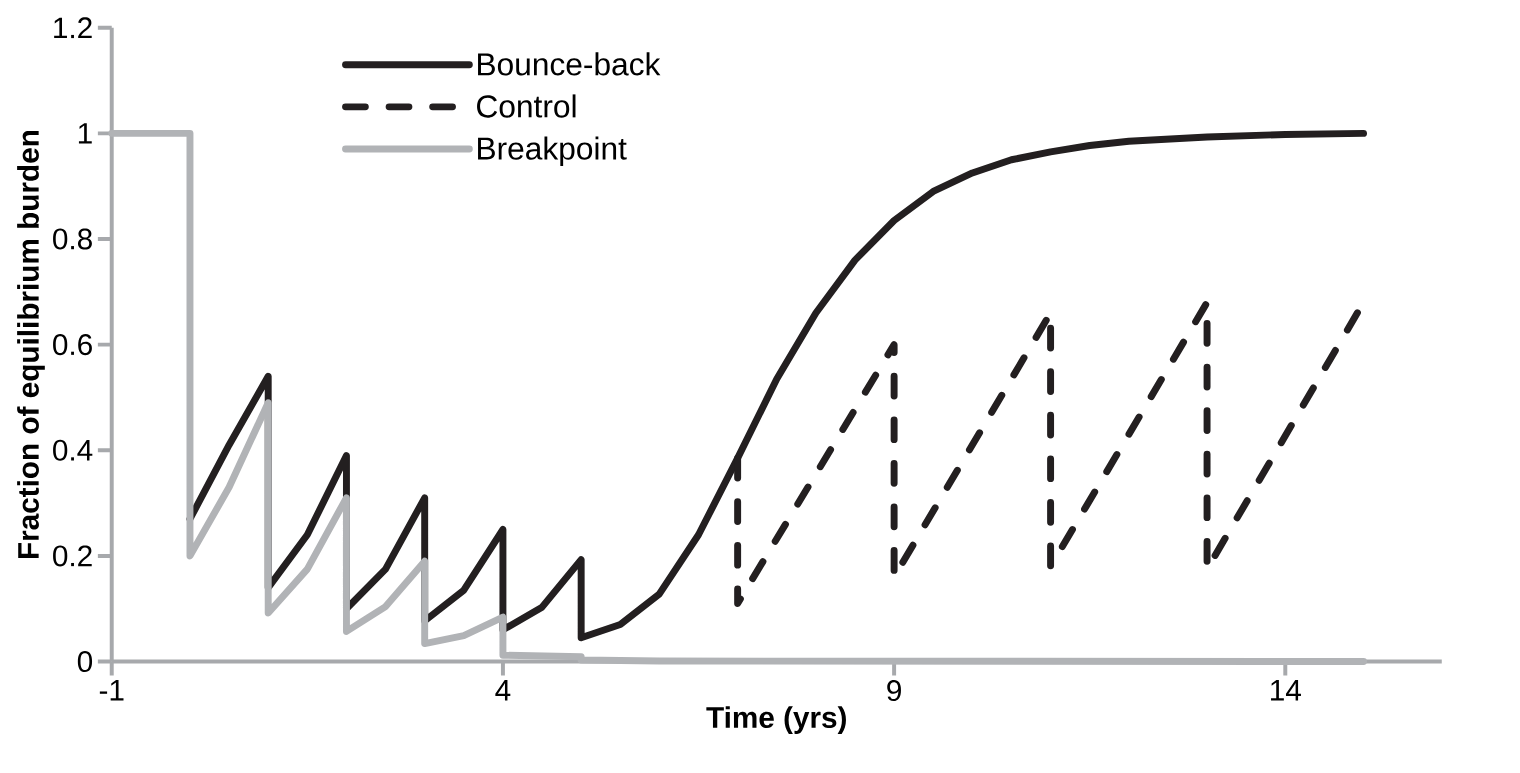 The height and width of the screenshot is (773, 1520). I want to click on legend-label: Breakpoint, so click(552, 151).